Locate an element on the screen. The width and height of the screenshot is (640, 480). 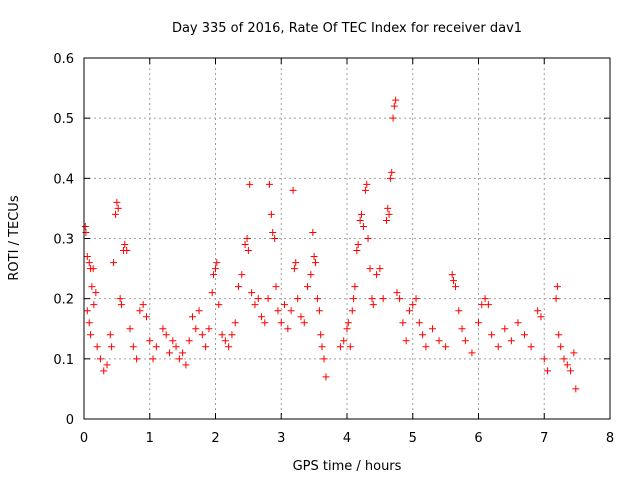
x-tick-label: 2 is located at coordinates (215, 438).